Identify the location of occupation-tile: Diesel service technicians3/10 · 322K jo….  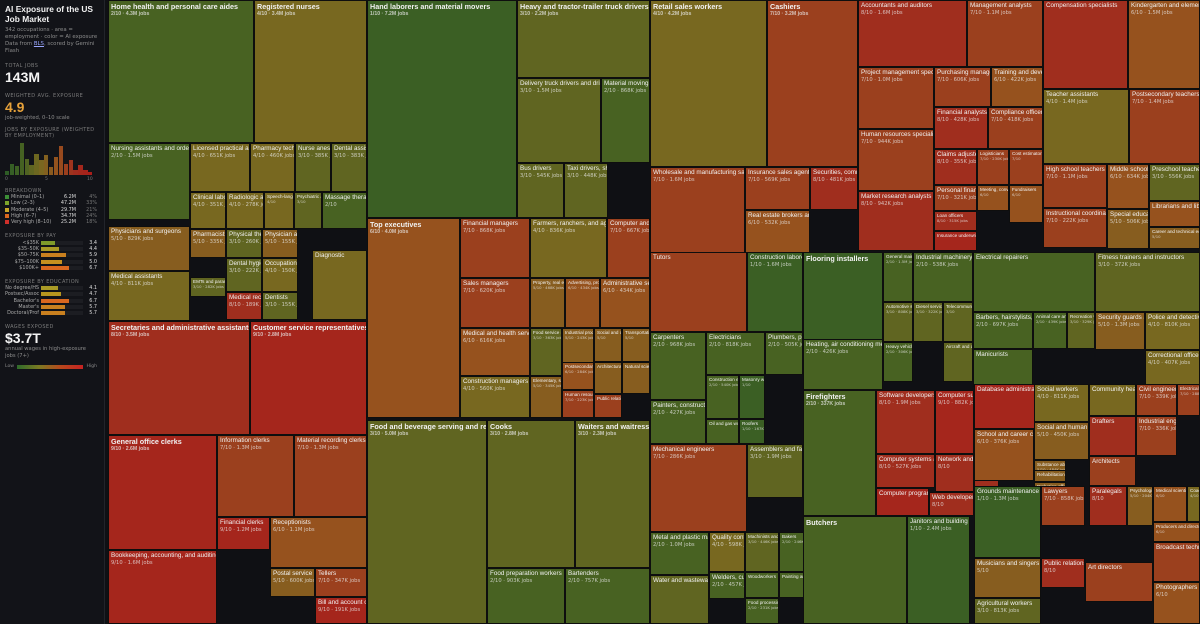
(928, 322).